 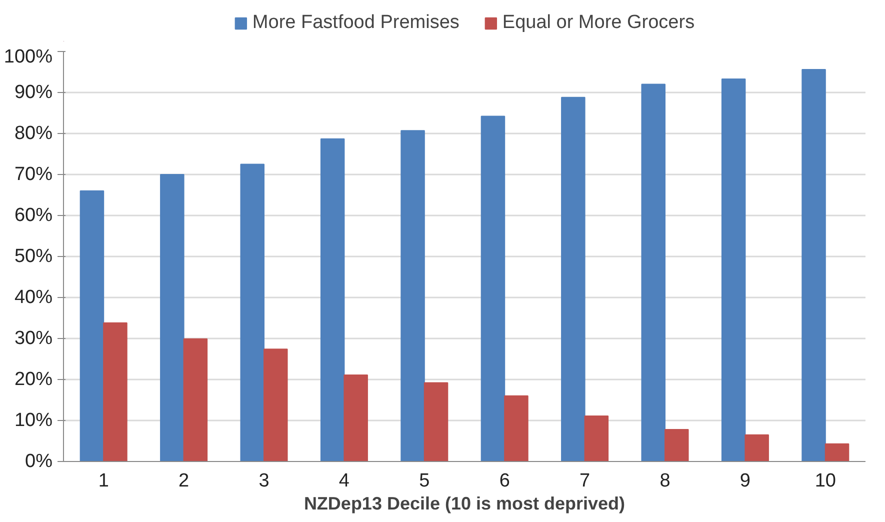 What do you see at coordinates (33, 256) in the screenshot?
I see `y-tick-label: 50%` at bounding box center [33, 256].